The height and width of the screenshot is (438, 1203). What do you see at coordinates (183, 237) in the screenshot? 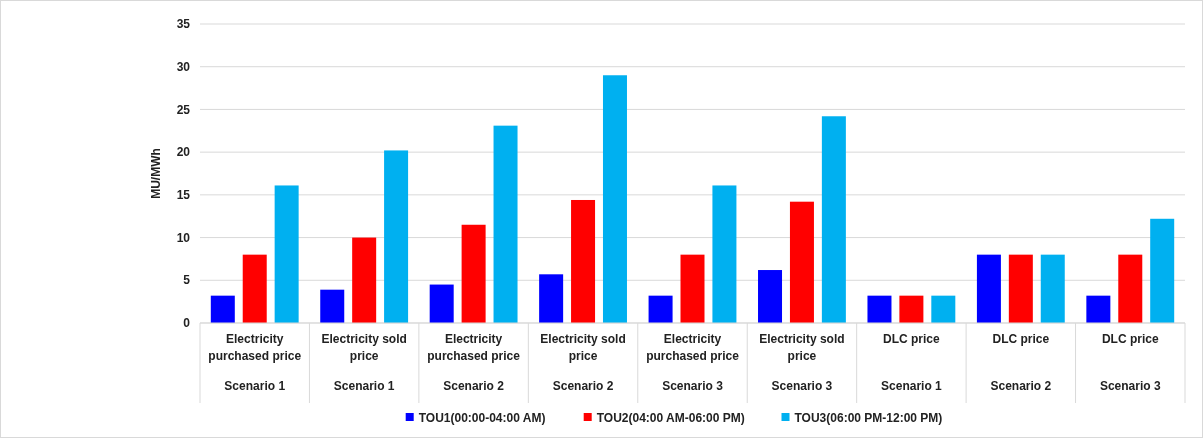
I see `y-tick-label: 10` at bounding box center [183, 237].